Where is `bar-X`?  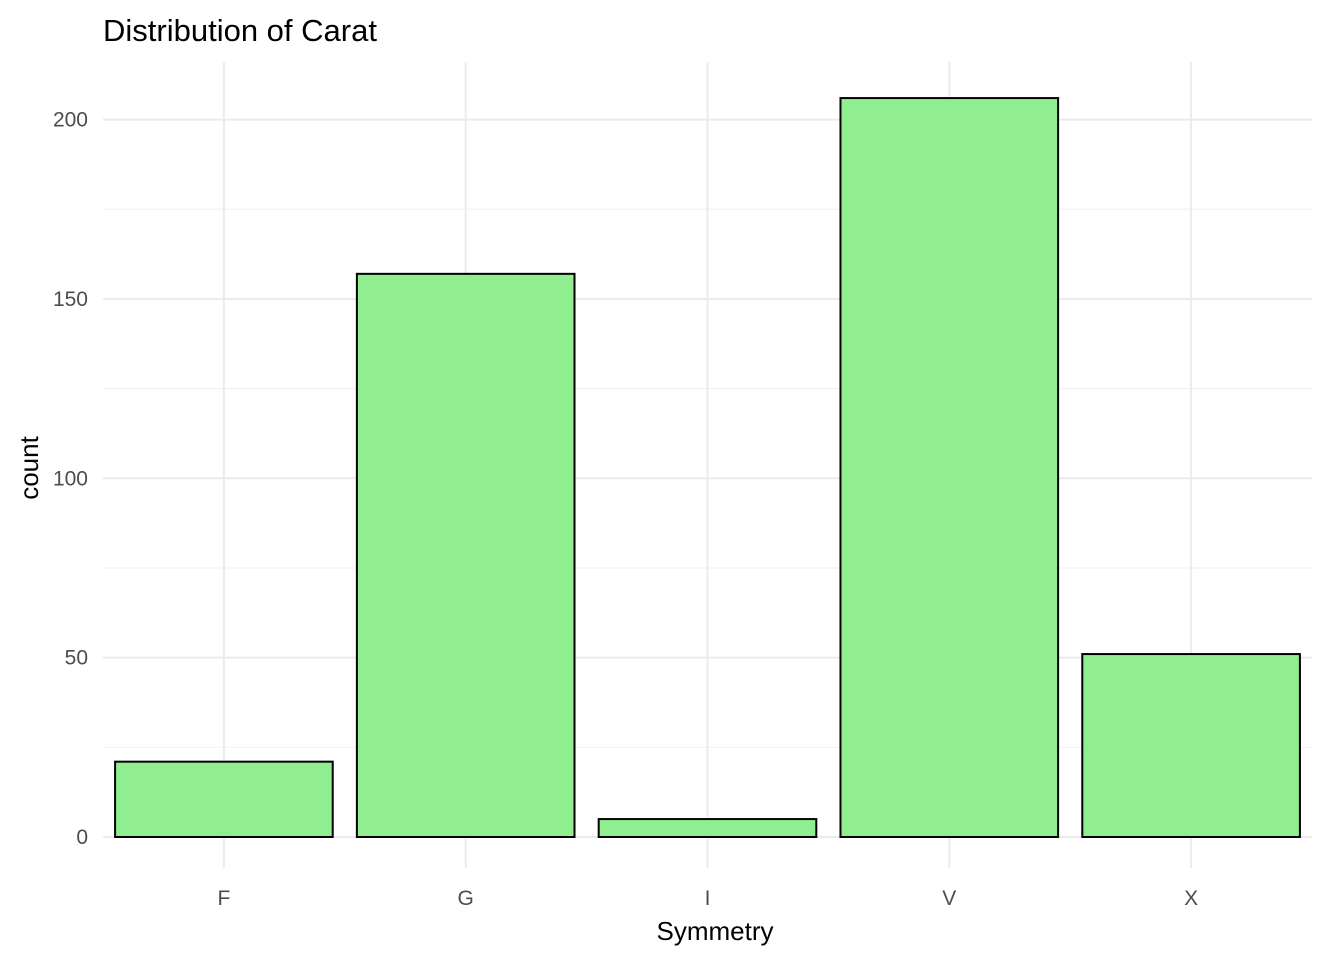
bar-X is located at coordinates (1191, 745).